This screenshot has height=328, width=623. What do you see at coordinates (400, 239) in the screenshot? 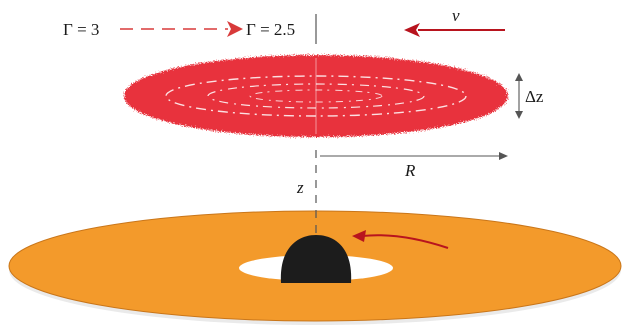
I see `rotation-arrow-icon` at bounding box center [400, 239].